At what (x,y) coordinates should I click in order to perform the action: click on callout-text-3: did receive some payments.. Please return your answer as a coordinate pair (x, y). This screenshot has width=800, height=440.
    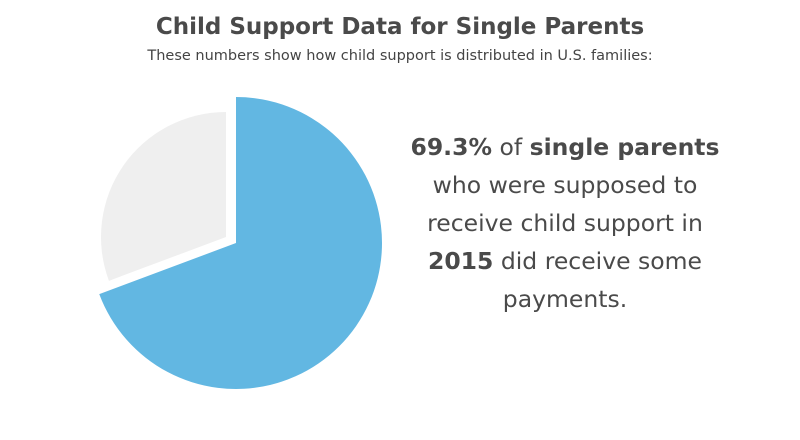
    Looking at the image, I should click on (598, 280).